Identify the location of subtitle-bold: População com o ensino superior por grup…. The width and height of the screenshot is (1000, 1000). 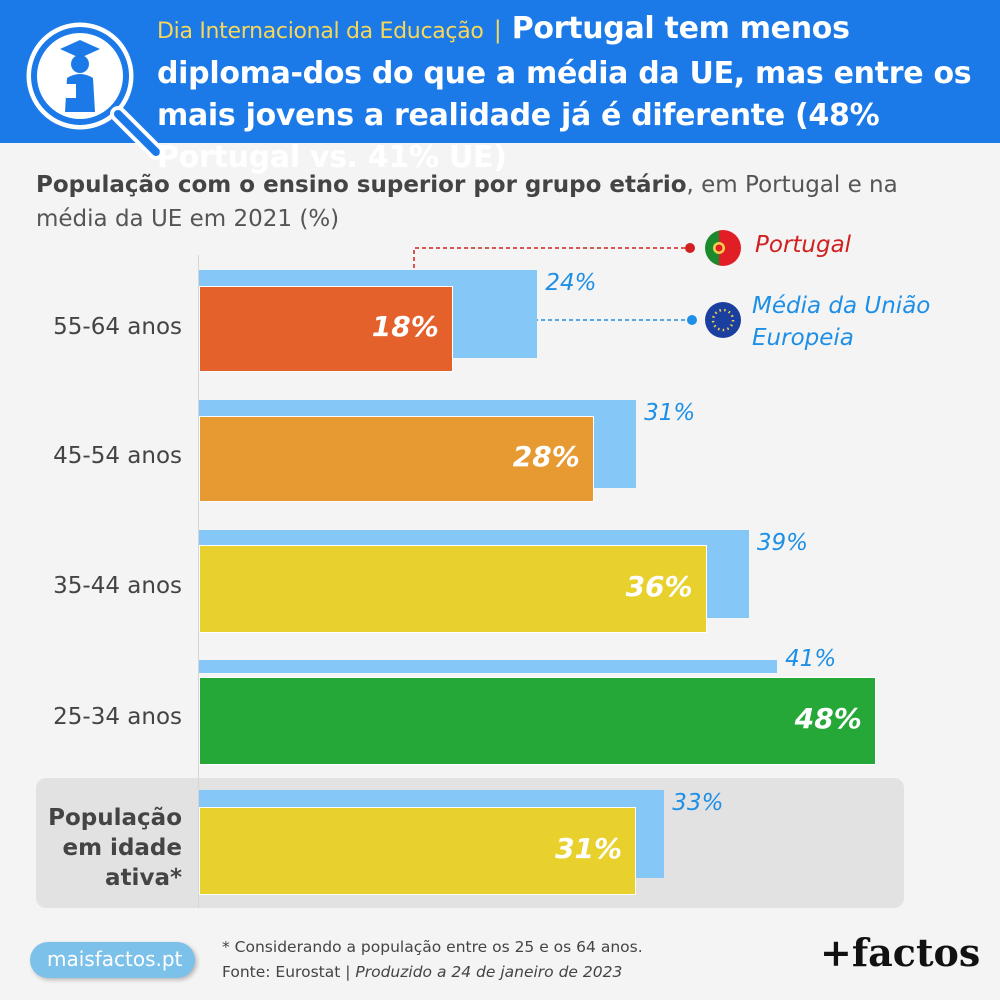
(361, 185).